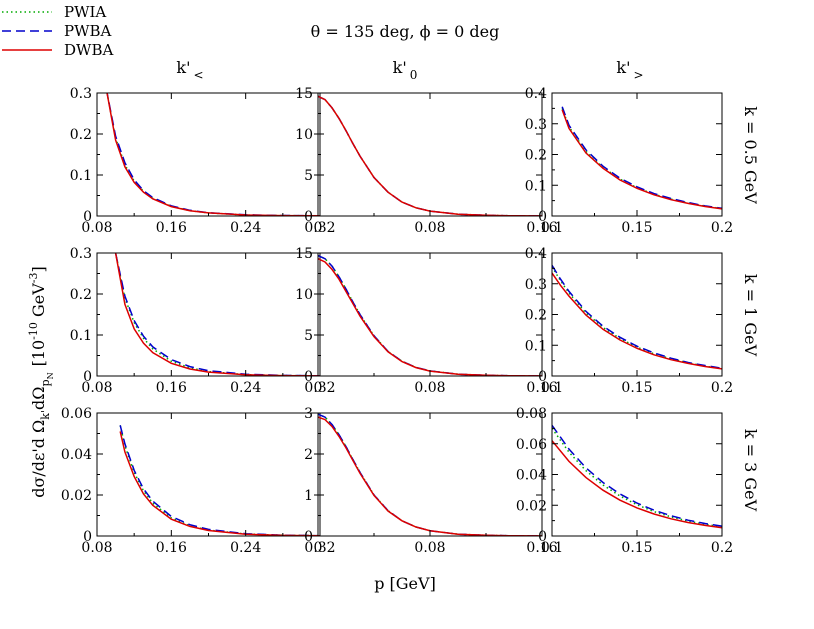  I want to click on y-label-mid: dΩ, so click(38, 398).